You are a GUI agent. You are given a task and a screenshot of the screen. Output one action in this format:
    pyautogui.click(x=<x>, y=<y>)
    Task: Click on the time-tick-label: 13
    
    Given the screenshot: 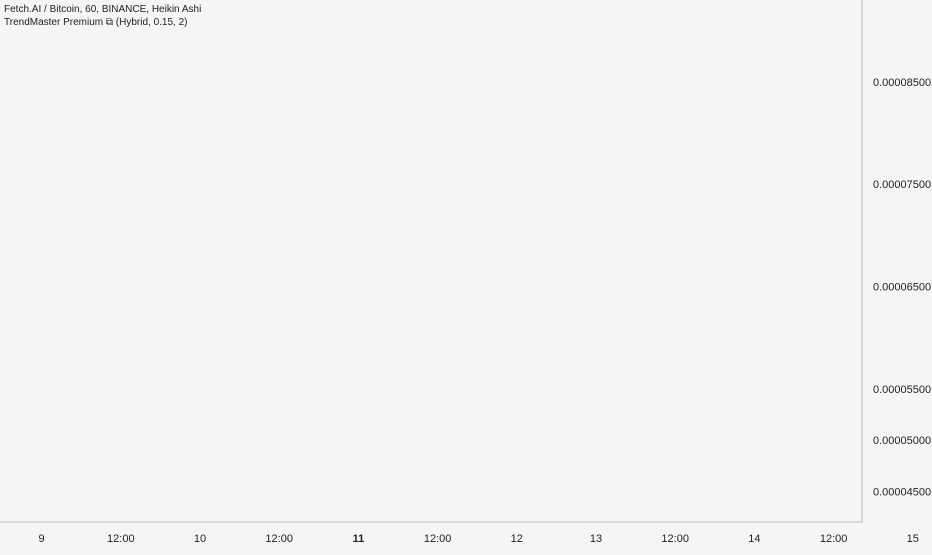 What is the action you would take?
    pyautogui.click(x=596, y=539)
    